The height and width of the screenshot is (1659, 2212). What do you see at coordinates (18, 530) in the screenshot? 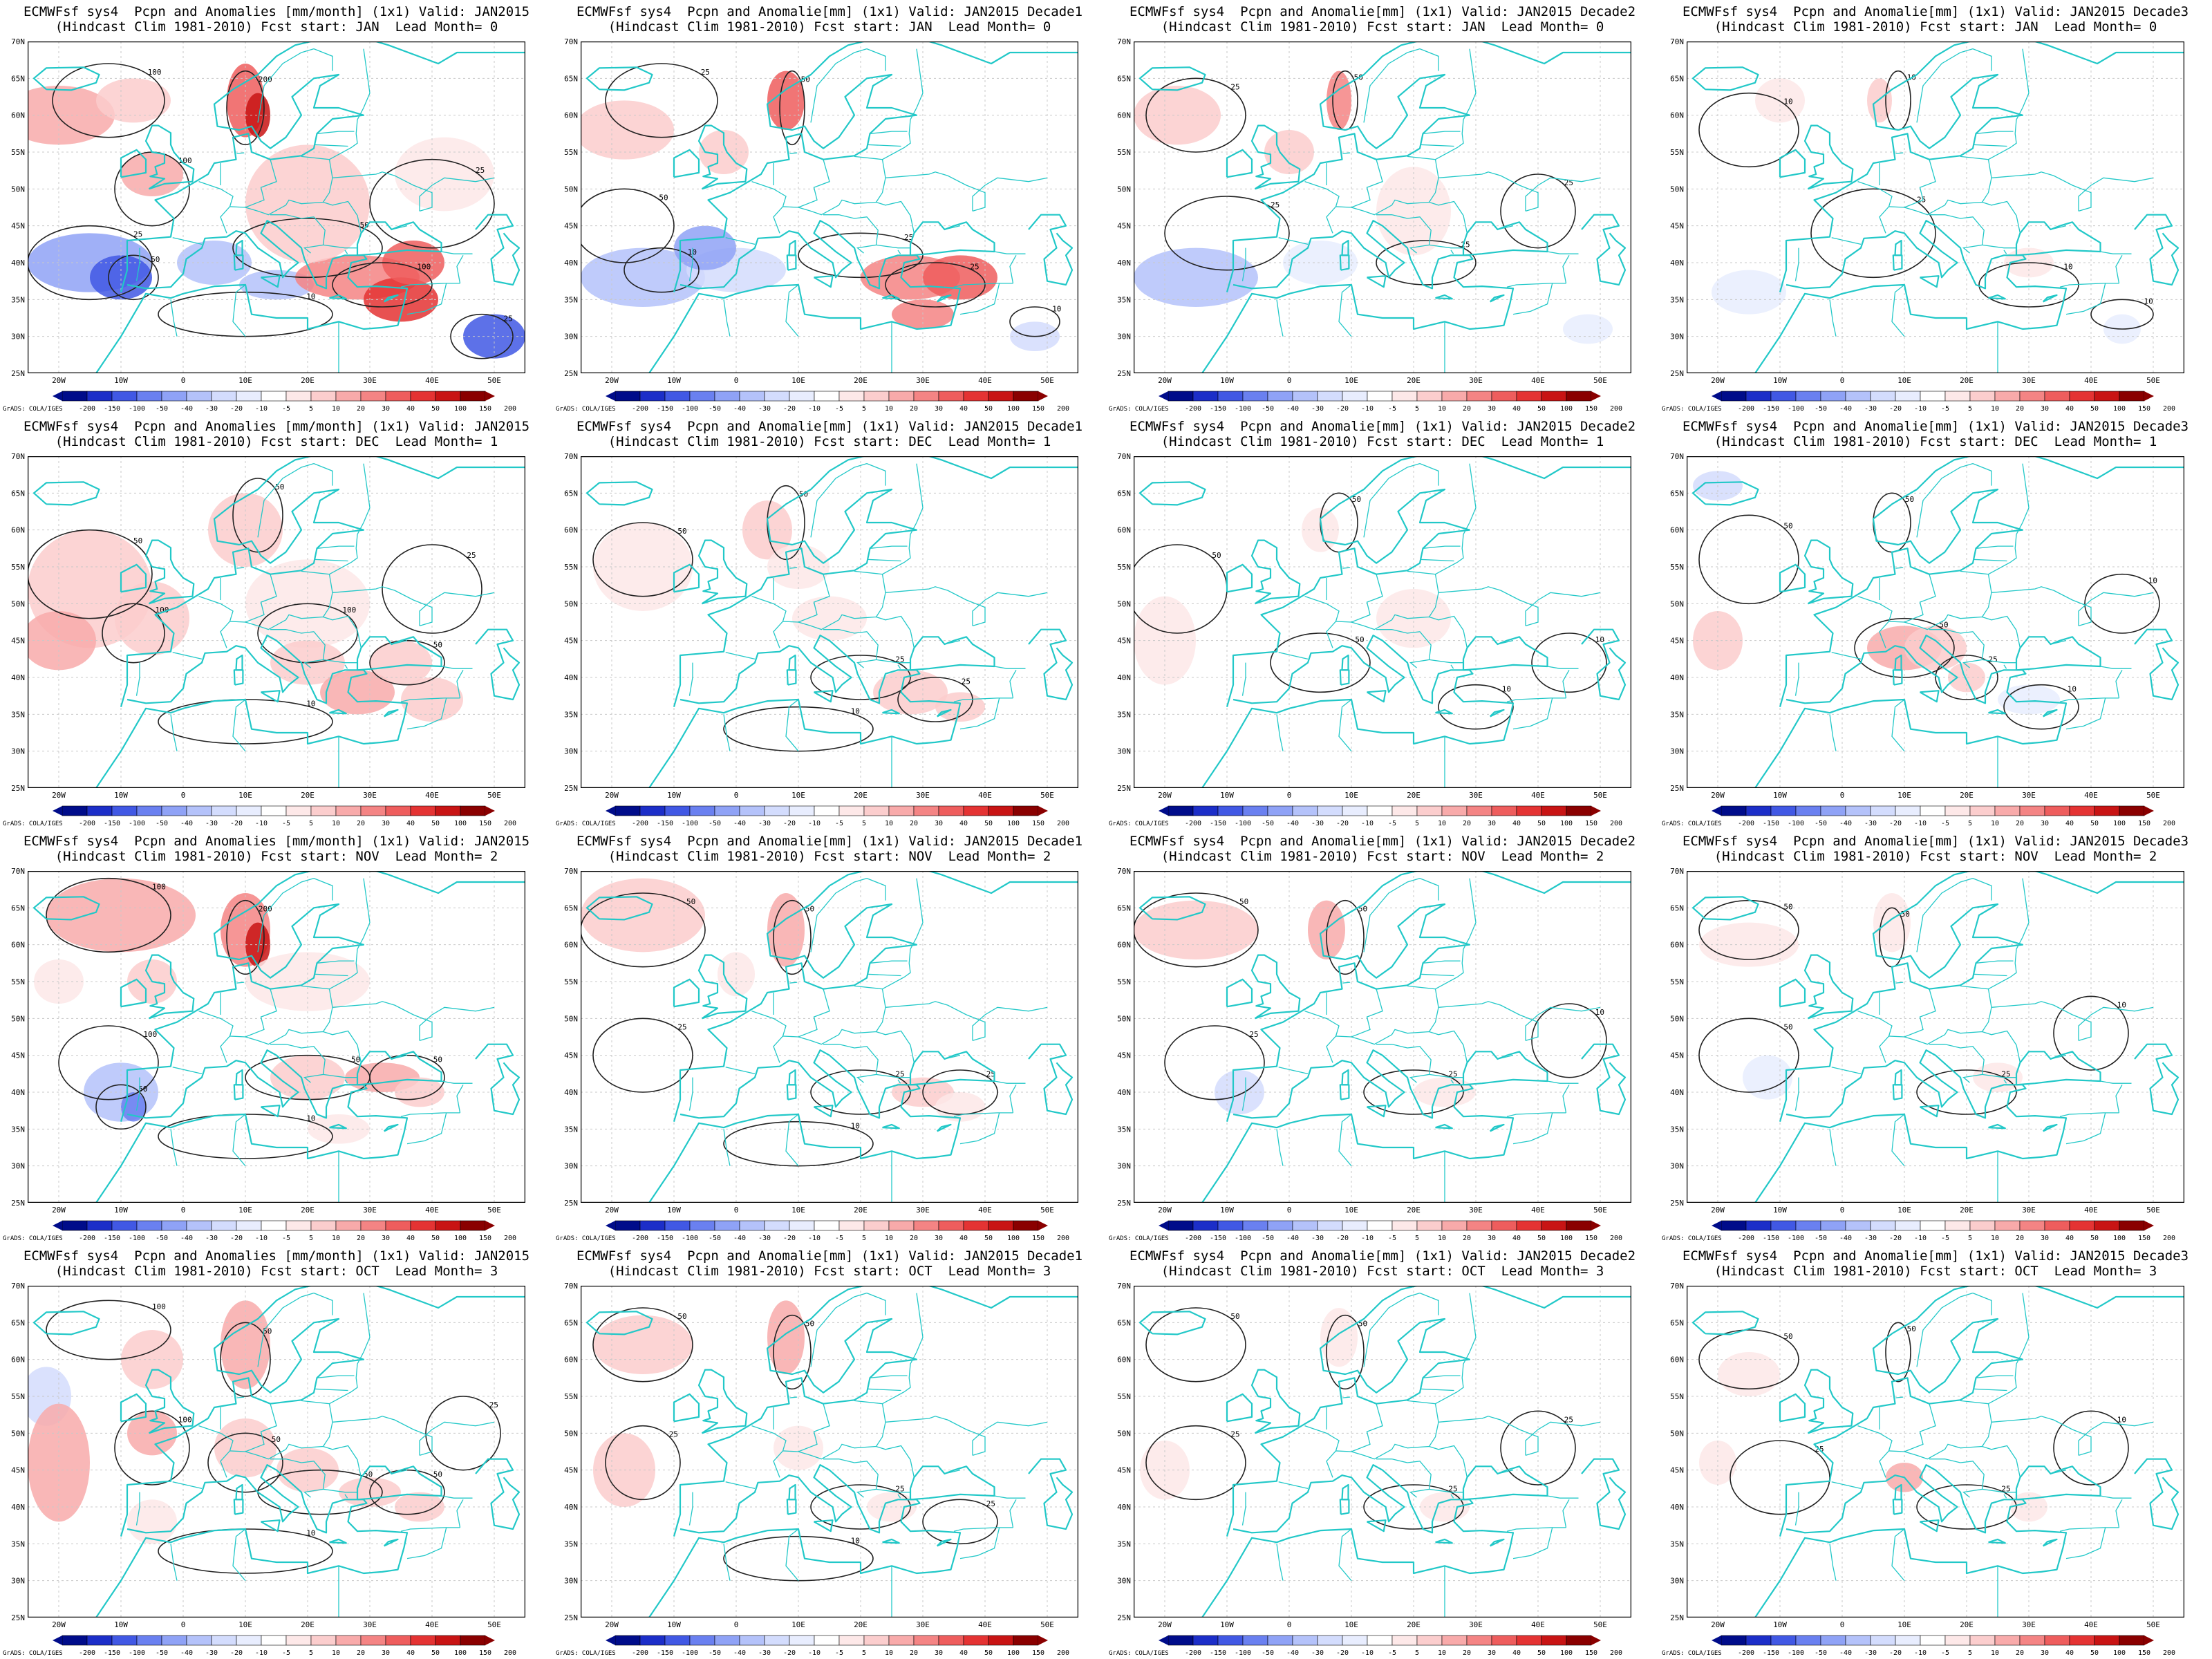
I see `lat-tick-label: 60N` at bounding box center [18, 530].